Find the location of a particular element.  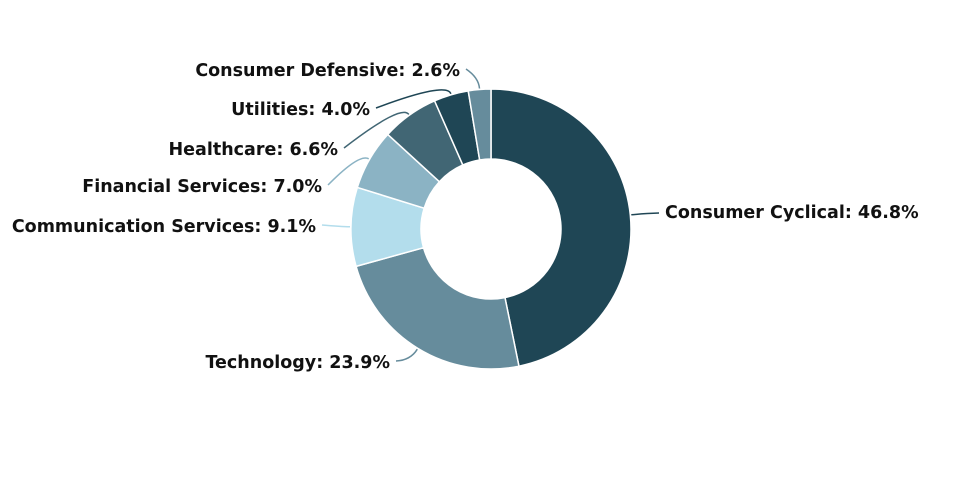

slice-consumer-cyclical is located at coordinates (561, 228).